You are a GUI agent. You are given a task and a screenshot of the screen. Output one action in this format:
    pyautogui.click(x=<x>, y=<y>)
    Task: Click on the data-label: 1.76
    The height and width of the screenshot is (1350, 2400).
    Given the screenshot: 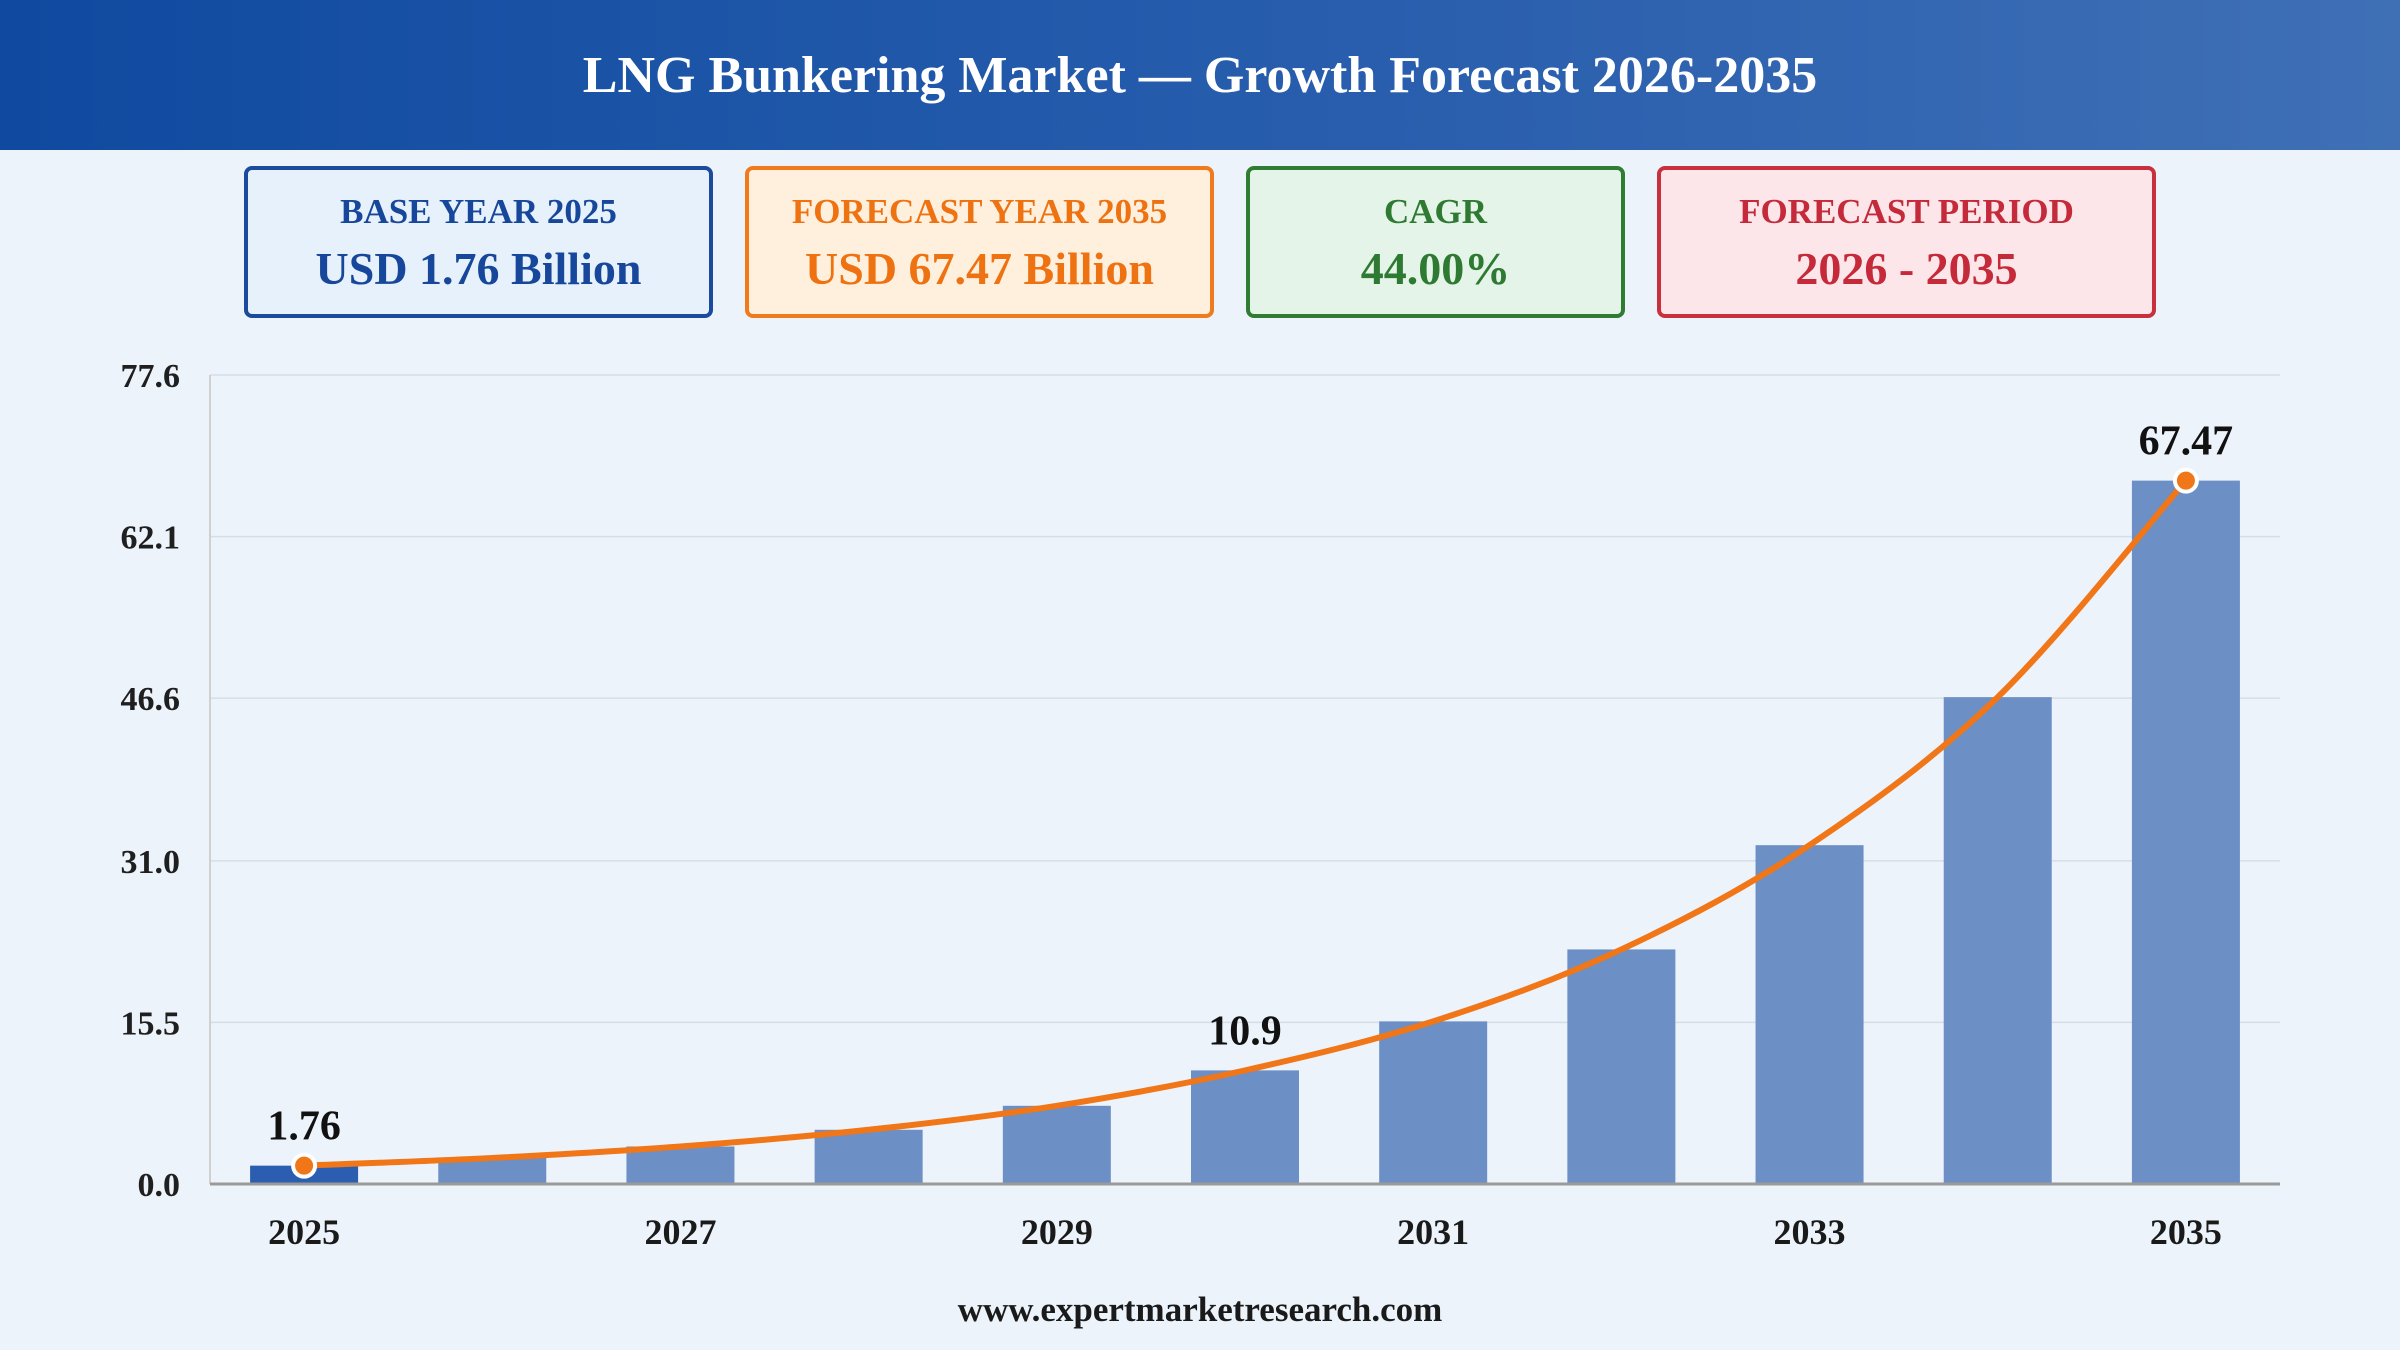 What is the action you would take?
    pyautogui.click(x=304, y=1127)
    